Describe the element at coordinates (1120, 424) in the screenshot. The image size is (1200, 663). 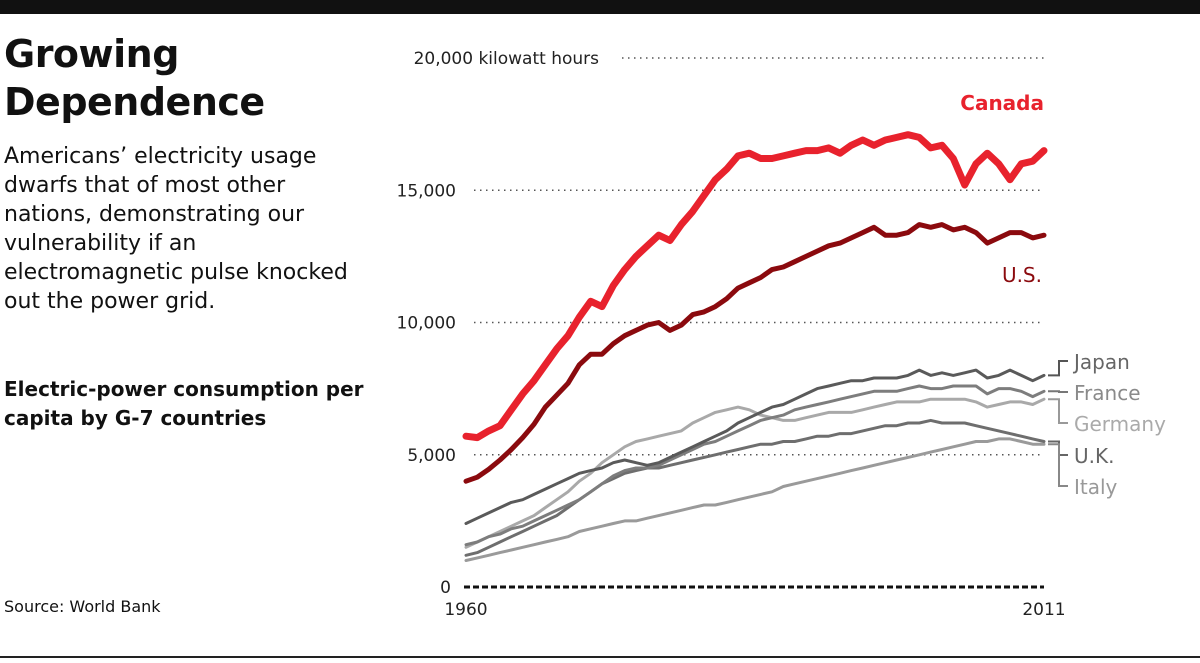
I see `series-label-germany: Germany` at that location.